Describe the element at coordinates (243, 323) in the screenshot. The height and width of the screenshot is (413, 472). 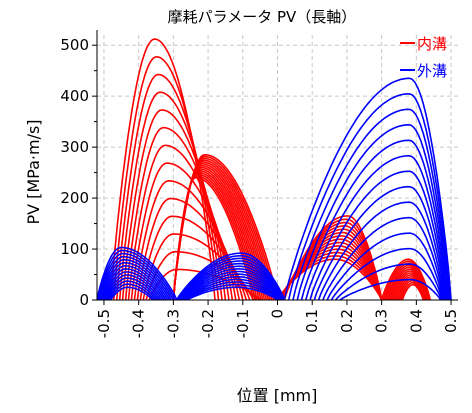
I see `x-tick-label: -0.1` at that location.